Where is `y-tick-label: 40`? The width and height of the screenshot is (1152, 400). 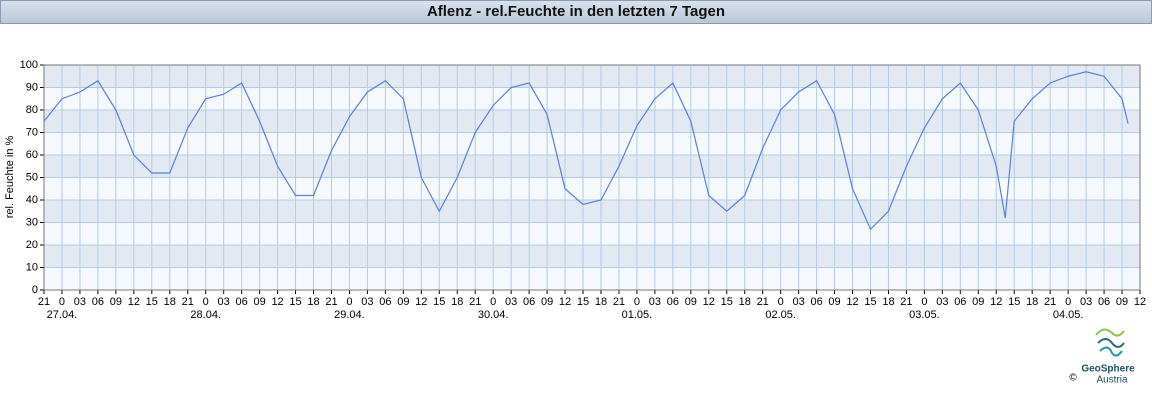 y-tick-label: 40 is located at coordinates (32, 200).